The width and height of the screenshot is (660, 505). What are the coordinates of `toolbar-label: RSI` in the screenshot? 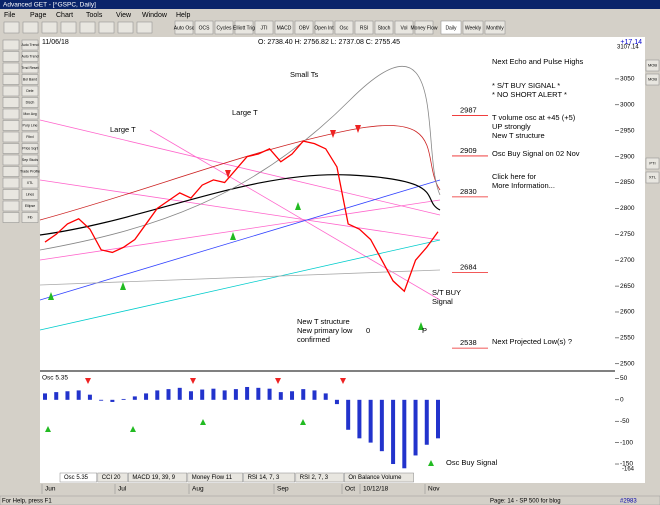 It's located at (364, 28).